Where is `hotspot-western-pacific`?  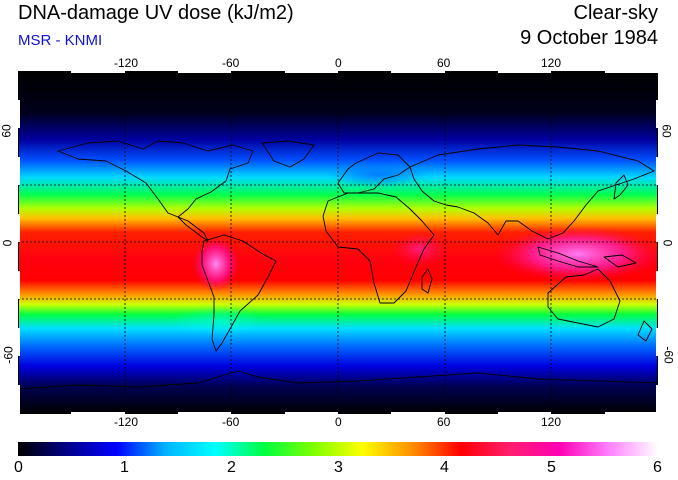
hotspot-western-pacific is located at coordinates (575, 254).